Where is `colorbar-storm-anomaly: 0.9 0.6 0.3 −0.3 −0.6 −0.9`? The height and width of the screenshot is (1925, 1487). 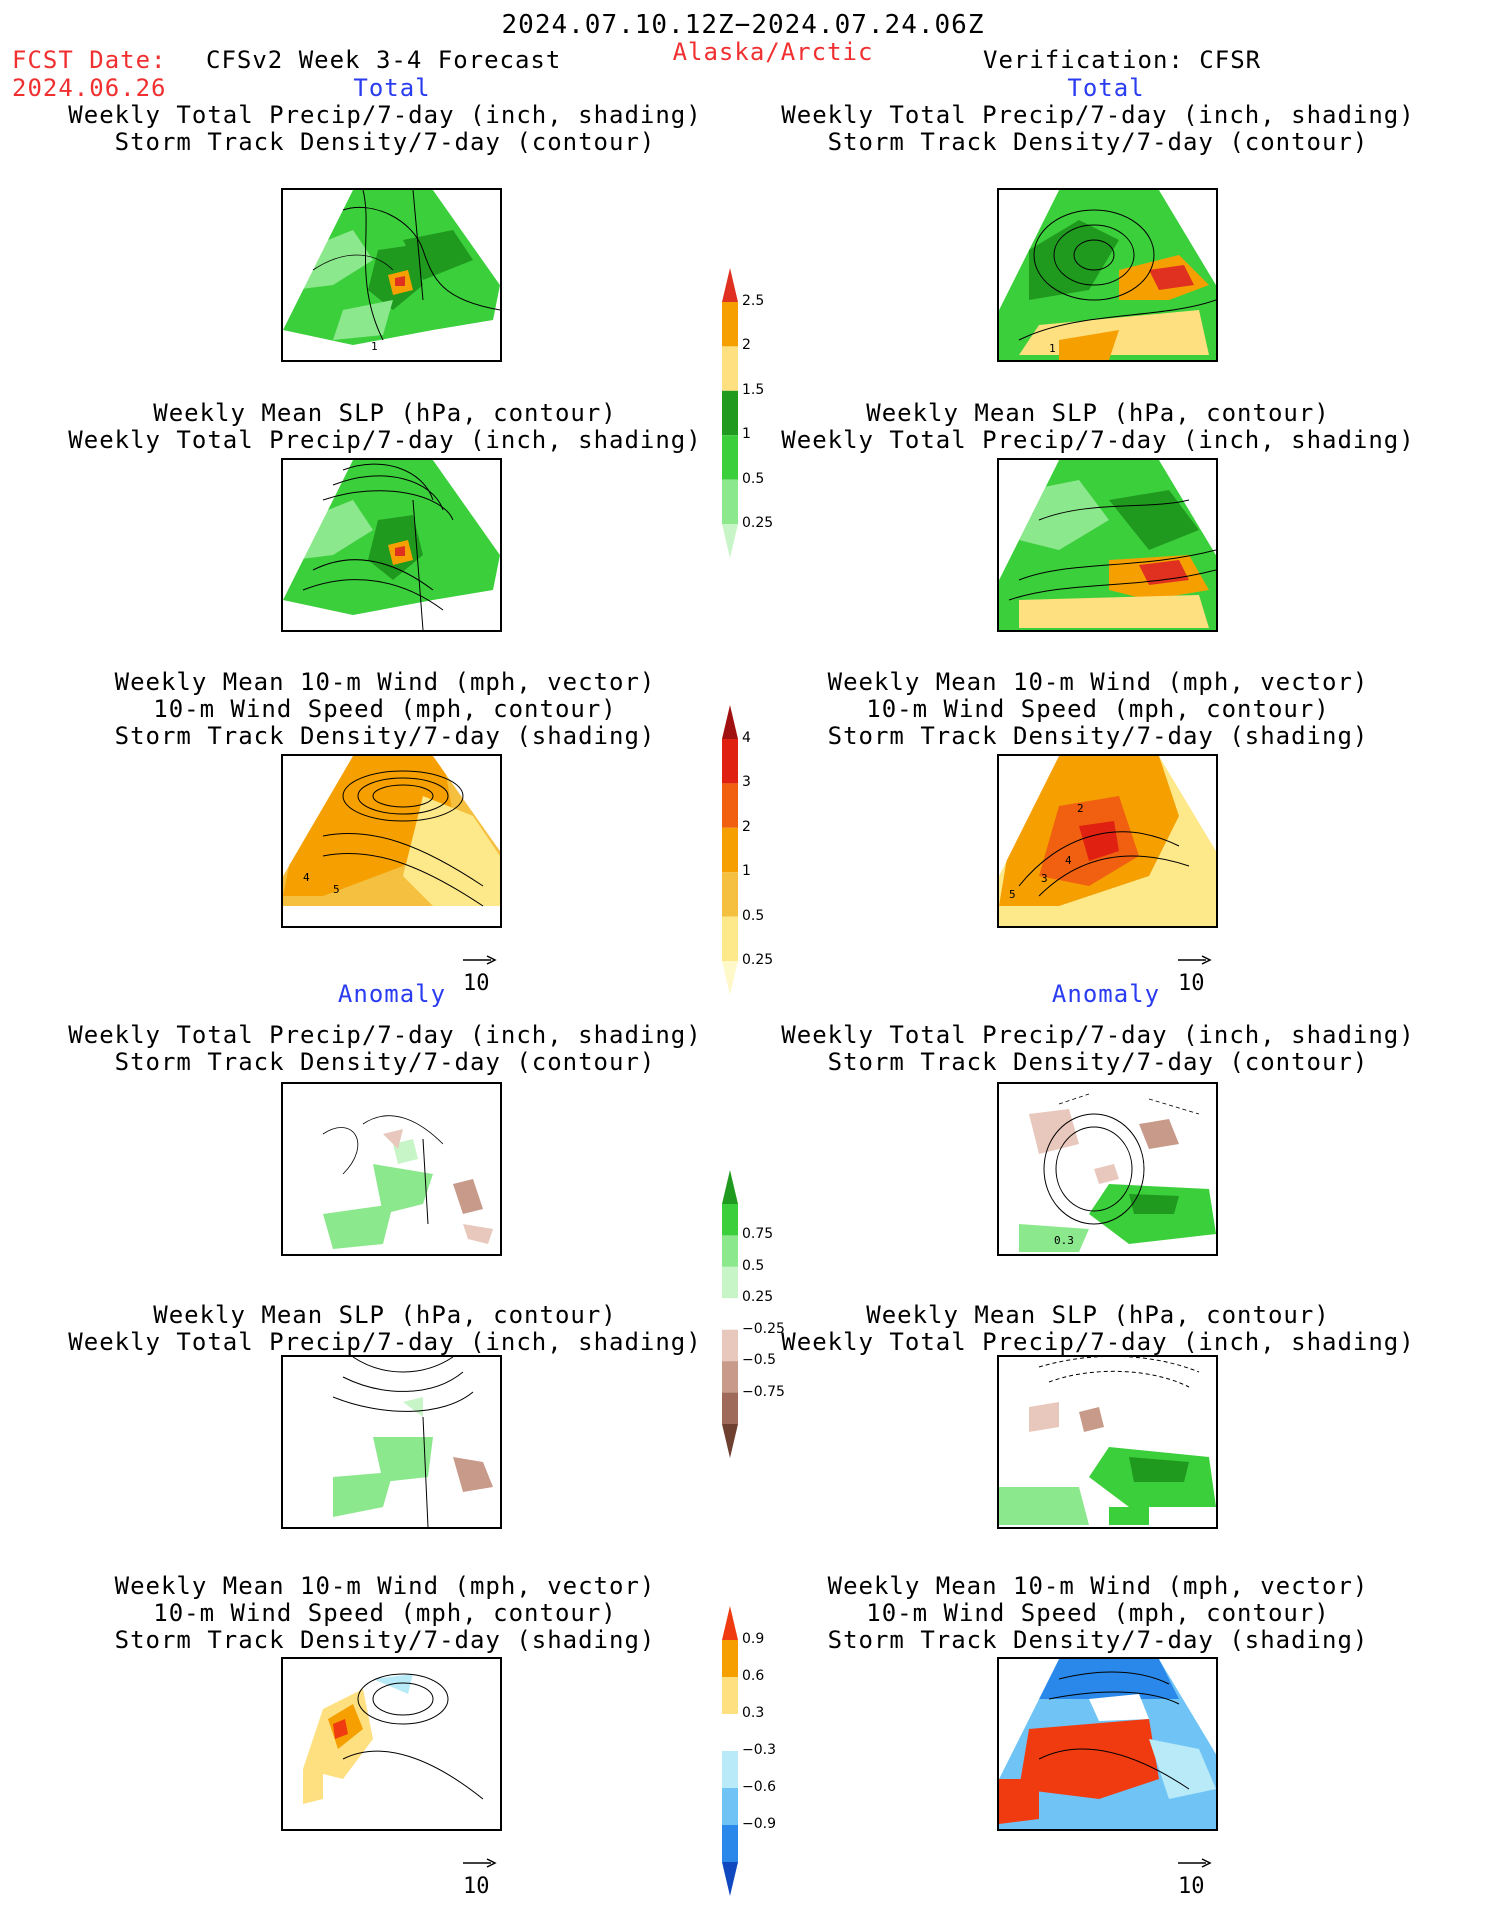 colorbar-storm-anomaly: 0.9 0.6 0.3 −0.3 −0.6 −0.9 is located at coordinates (749, 1753).